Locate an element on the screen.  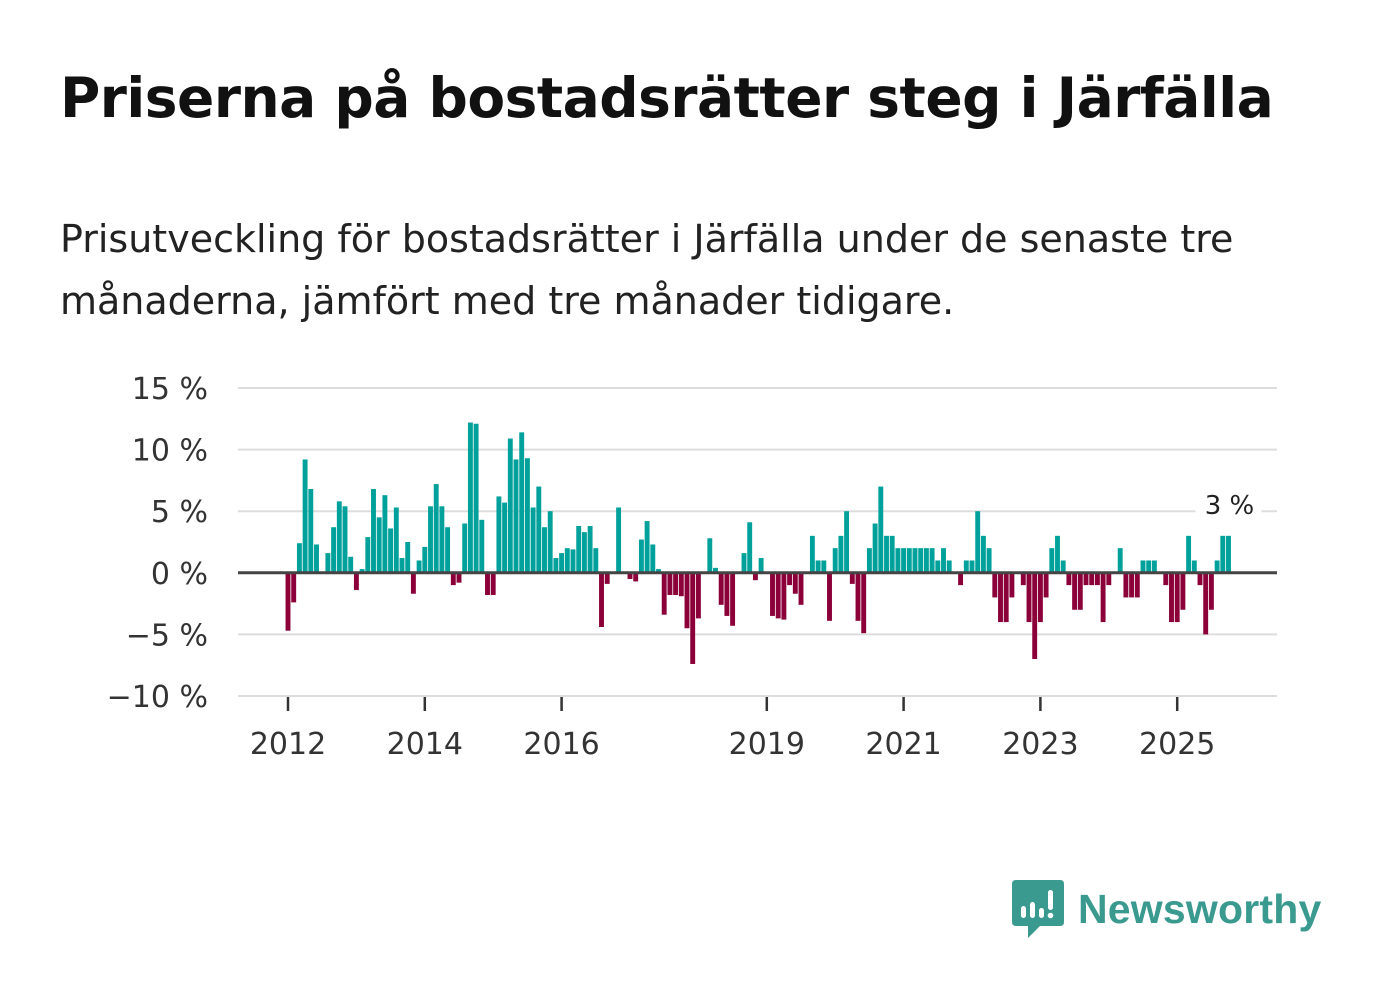
x-tick-label: 2021 is located at coordinates (903, 744).